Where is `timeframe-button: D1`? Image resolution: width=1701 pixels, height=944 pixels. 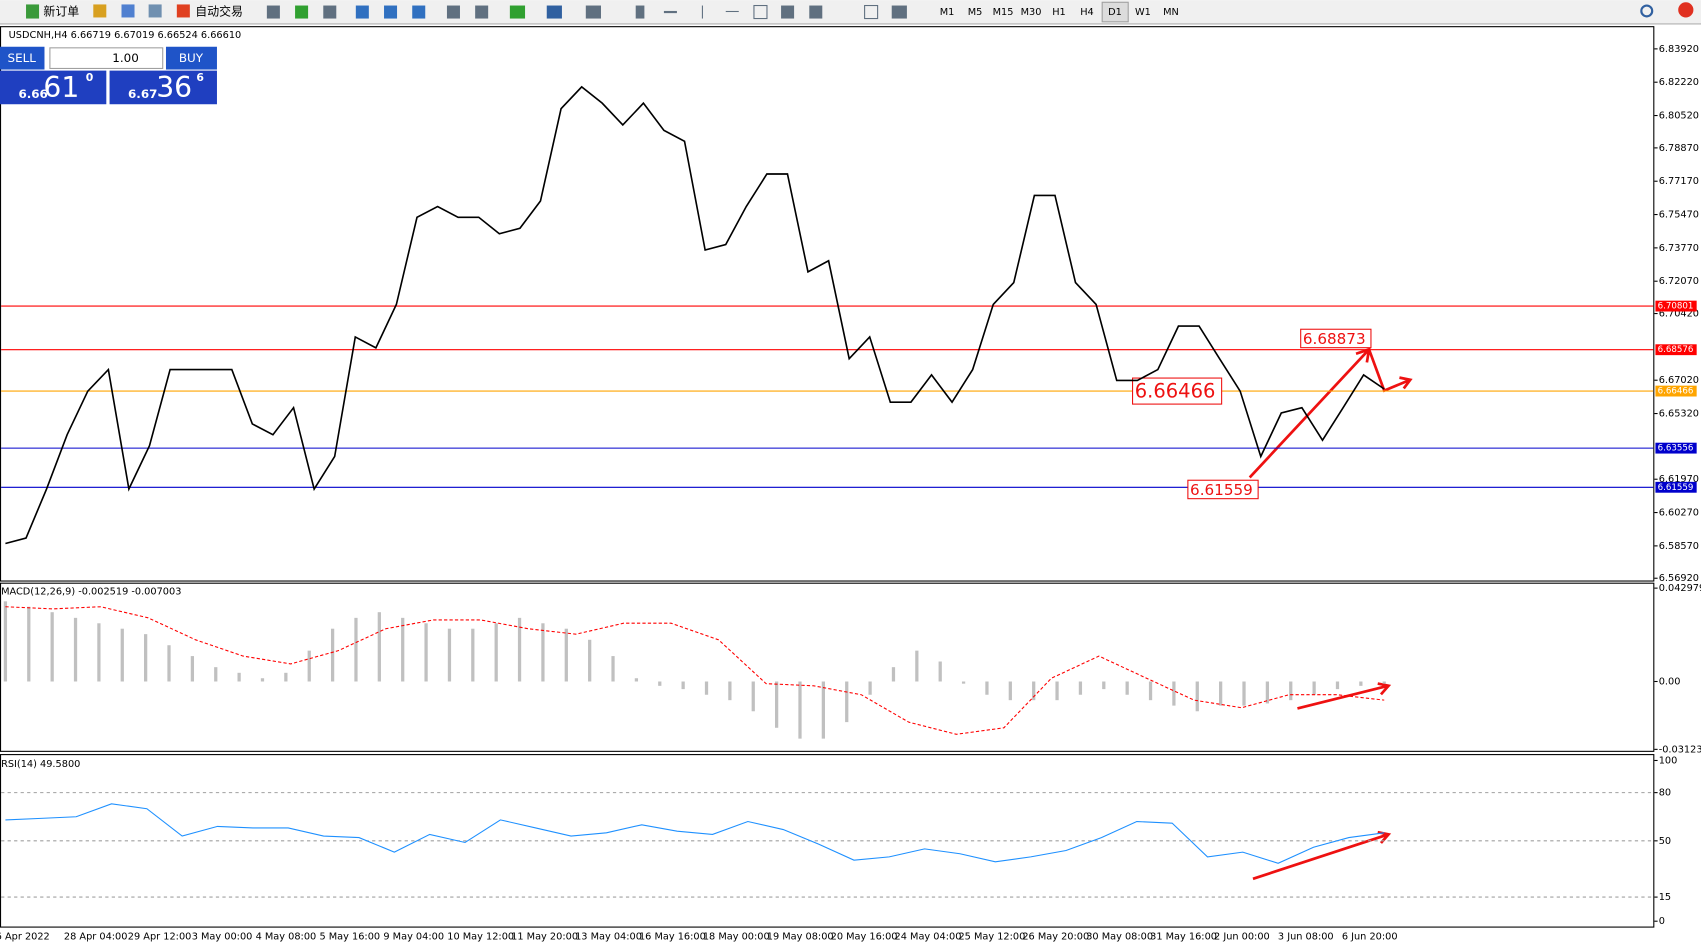 timeframe-button: D1 is located at coordinates (1115, 12).